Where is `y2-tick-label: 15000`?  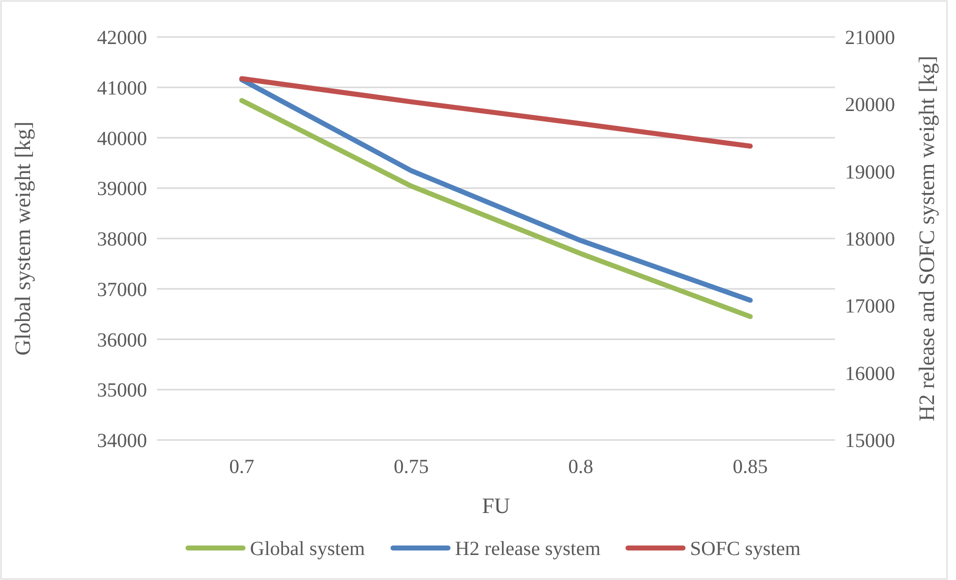 y2-tick-label: 15000 is located at coordinates (870, 441).